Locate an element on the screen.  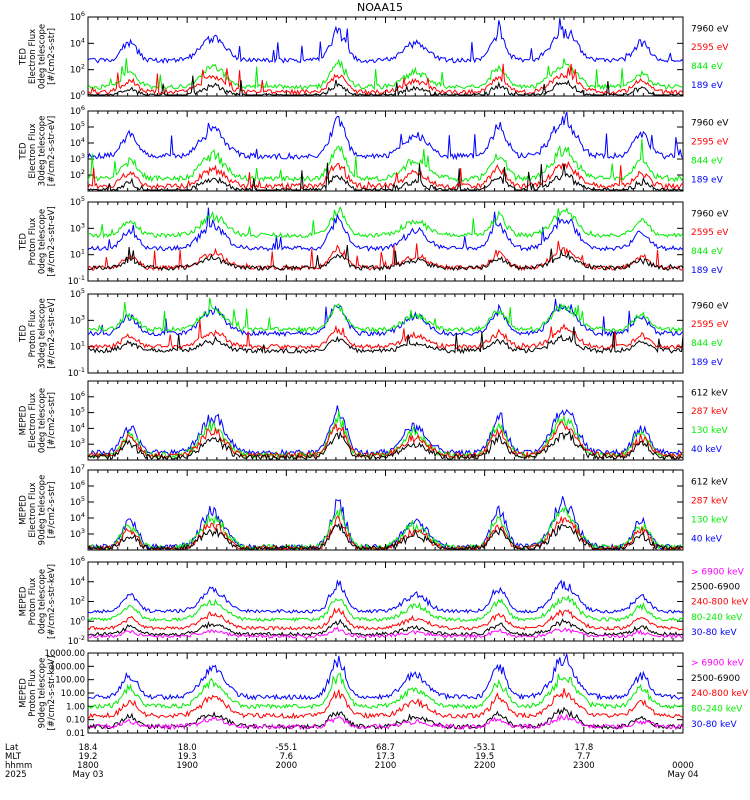
x-column-label: 17.3 is located at coordinates (385, 757).